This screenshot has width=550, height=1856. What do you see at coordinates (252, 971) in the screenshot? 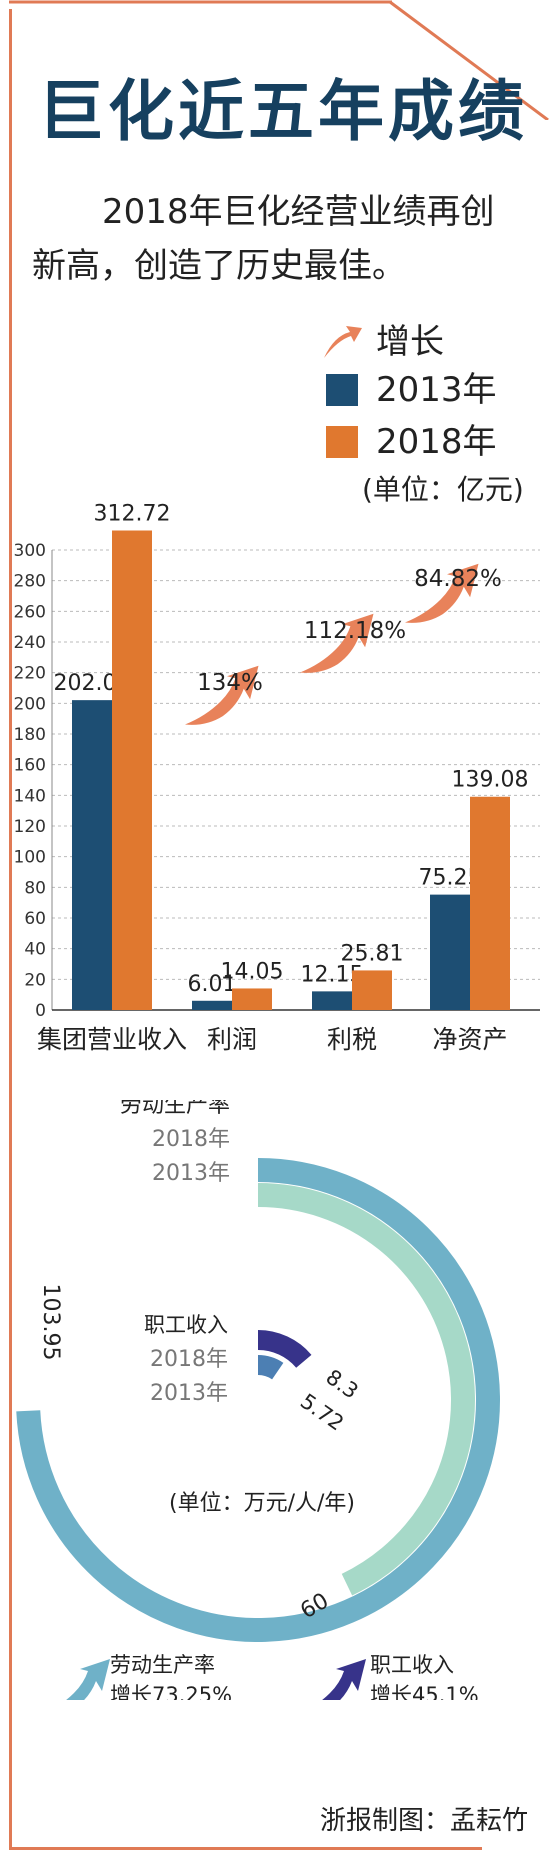
I see `bar-value-label-1-1: 14.05` at bounding box center [252, 971].